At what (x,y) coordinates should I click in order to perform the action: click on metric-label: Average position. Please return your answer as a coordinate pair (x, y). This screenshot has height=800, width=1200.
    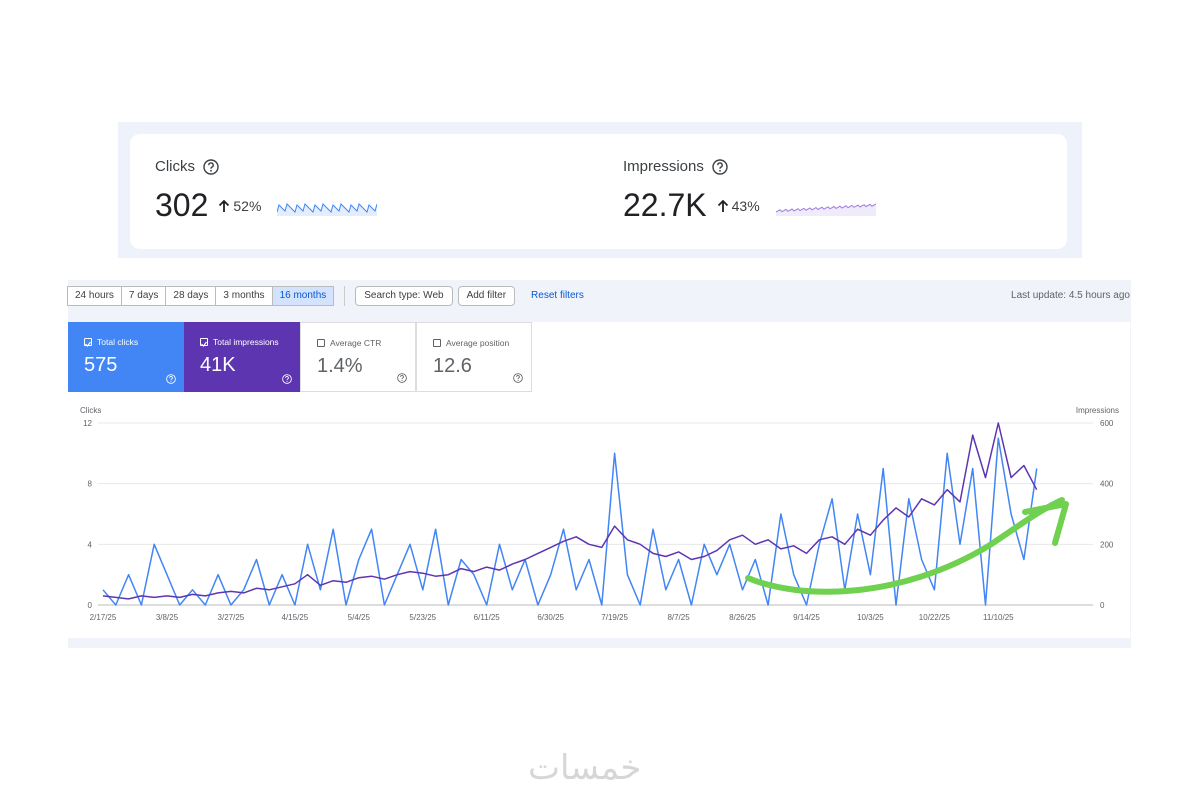
    Looking at the image, I should click on (478, 343).